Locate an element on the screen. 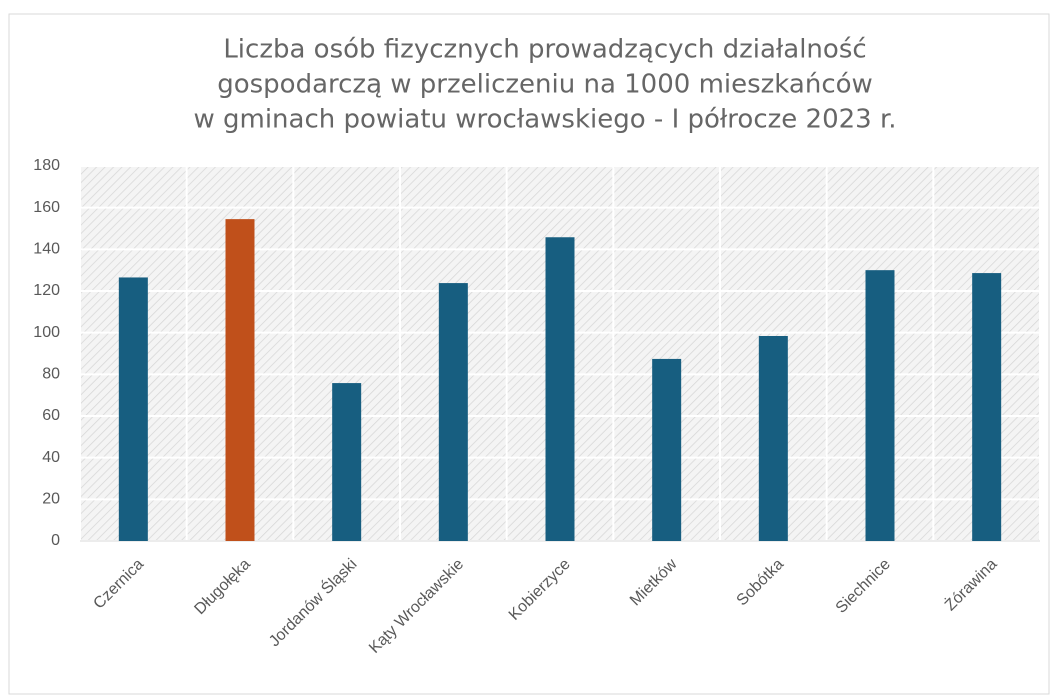  y-tick-label: 80 is located at coordinates (51, 374).